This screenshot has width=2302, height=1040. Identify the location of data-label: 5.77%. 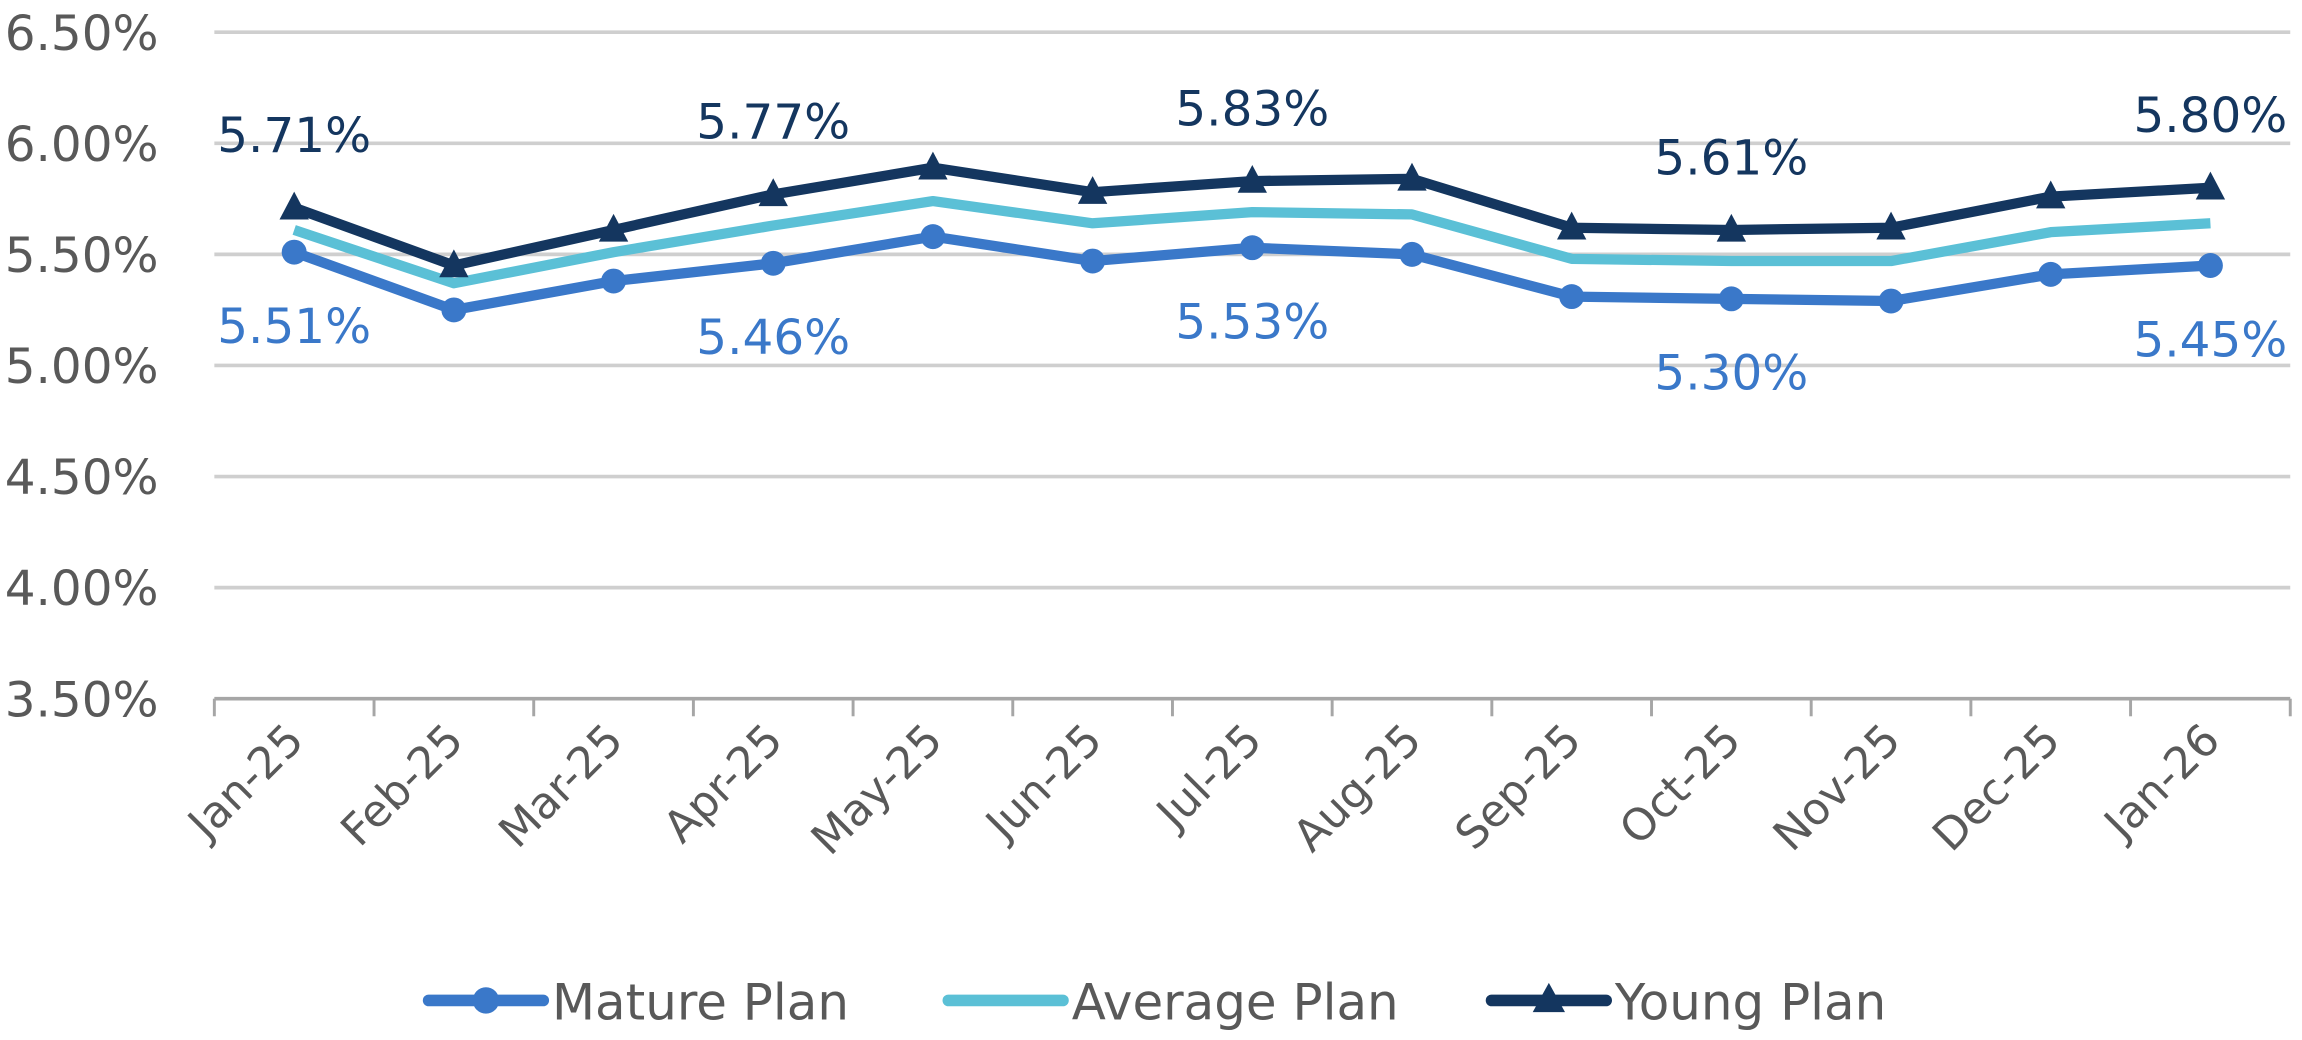
(773, 123).